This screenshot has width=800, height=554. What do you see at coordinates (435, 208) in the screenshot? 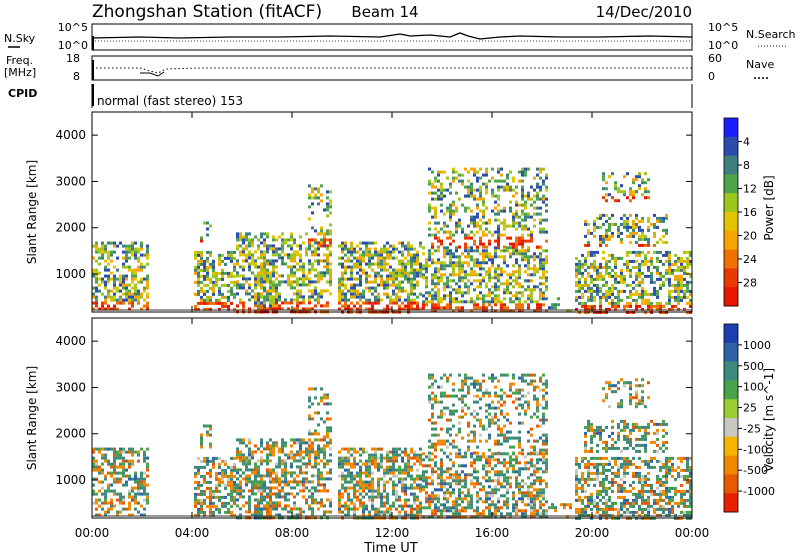
I see `power-scatter-cell-1900` at bounding box center [435, 208].